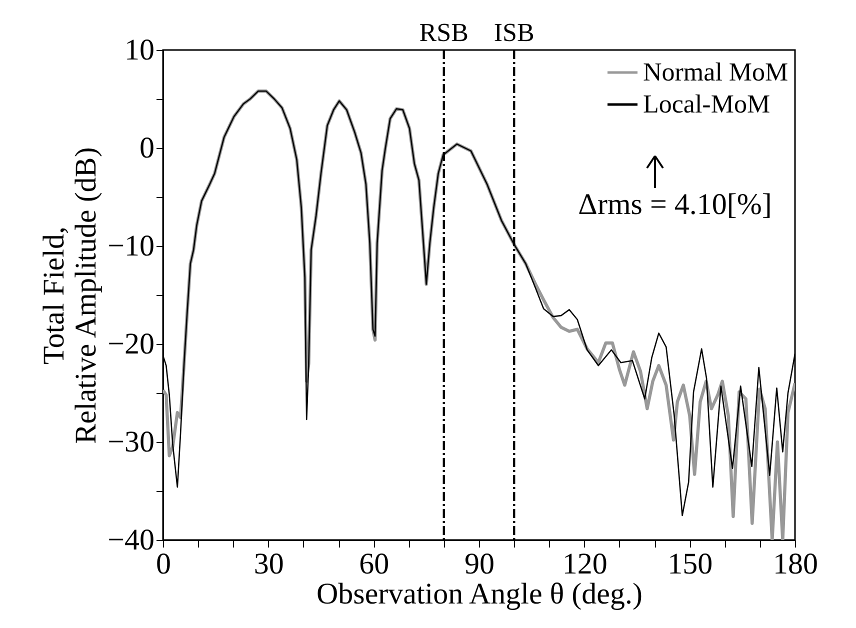 The height and width of the screenshot is (628, 856). Describe the element at coordinates (479, 564) in the screenshot. I see `x-tick-label: 90` at that location.